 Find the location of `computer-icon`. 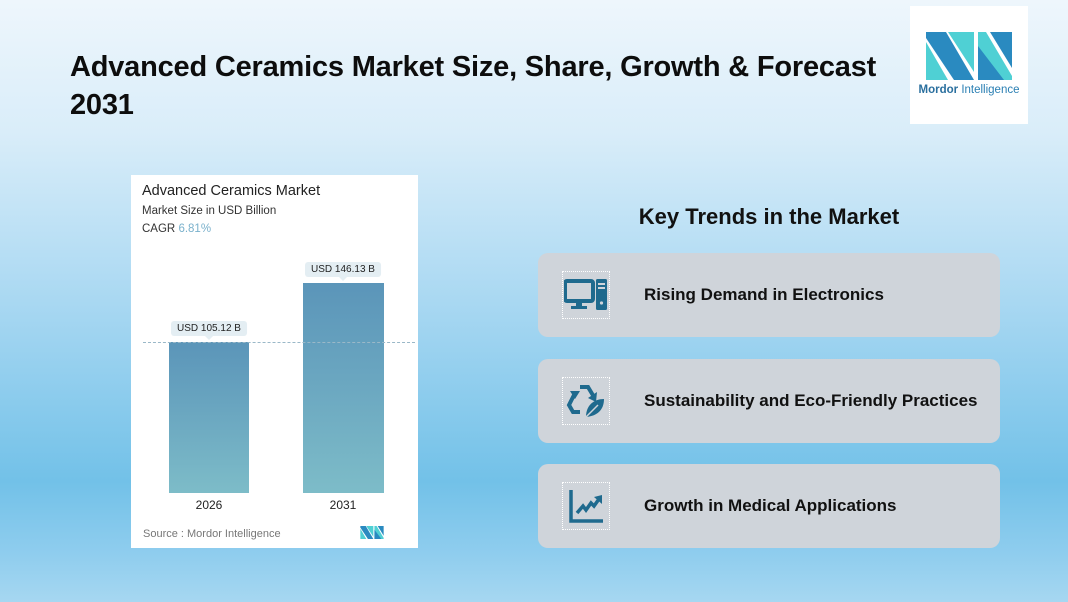

computer-icon is located at coordinates (586, 295).